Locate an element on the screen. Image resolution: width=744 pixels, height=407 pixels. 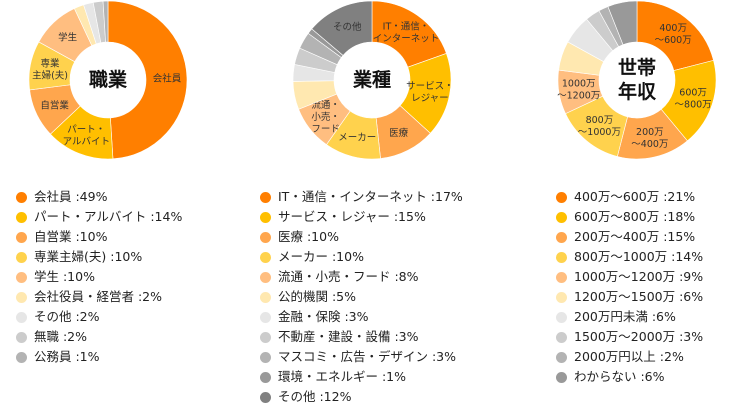
legend-item: 学生 :10% is located at coordinates (99, 277).